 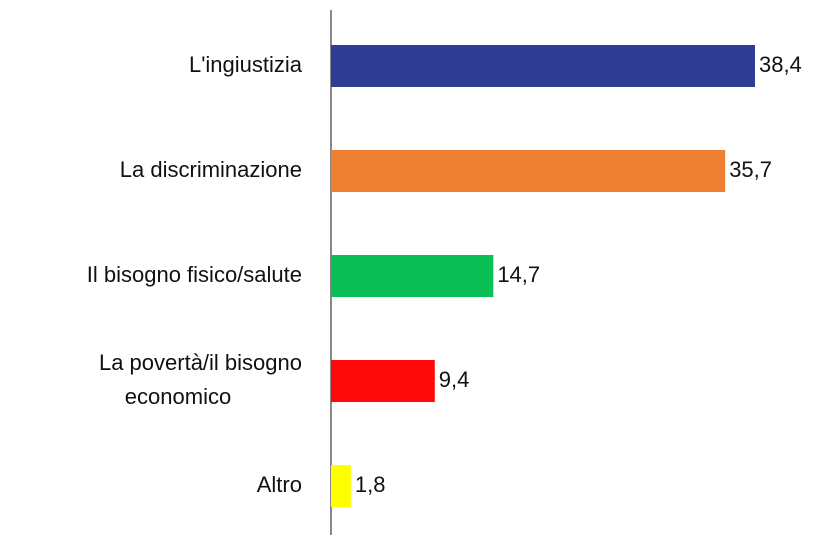 I want to click on category-label: Il bisogno fisico/salute, so click(x=194, y=274).